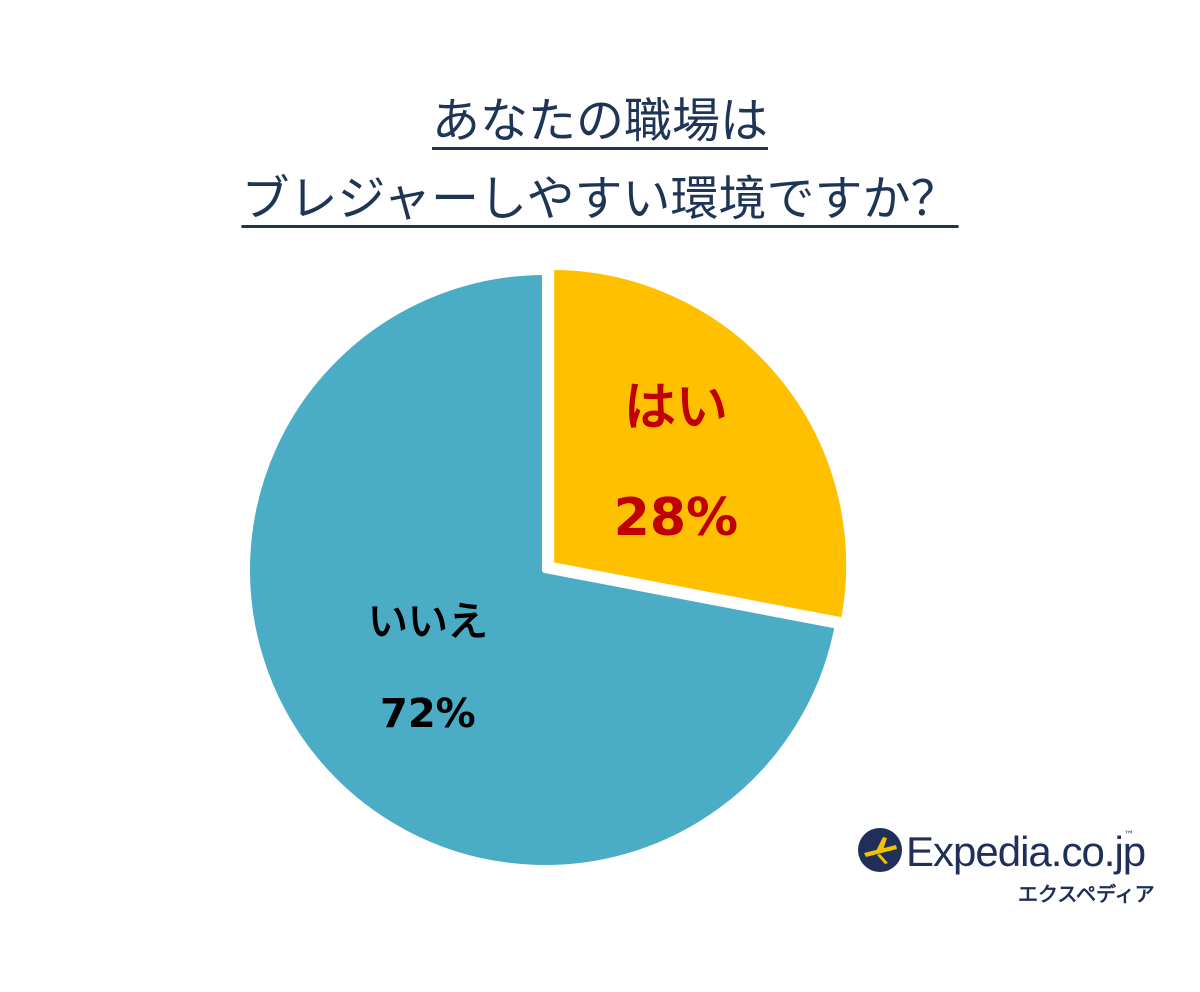 The width and height of the screenshot is (1200, 992). Describe the element at coordinates (700, 443) in the screenshot. I see `pie-slice-yes` at that location.